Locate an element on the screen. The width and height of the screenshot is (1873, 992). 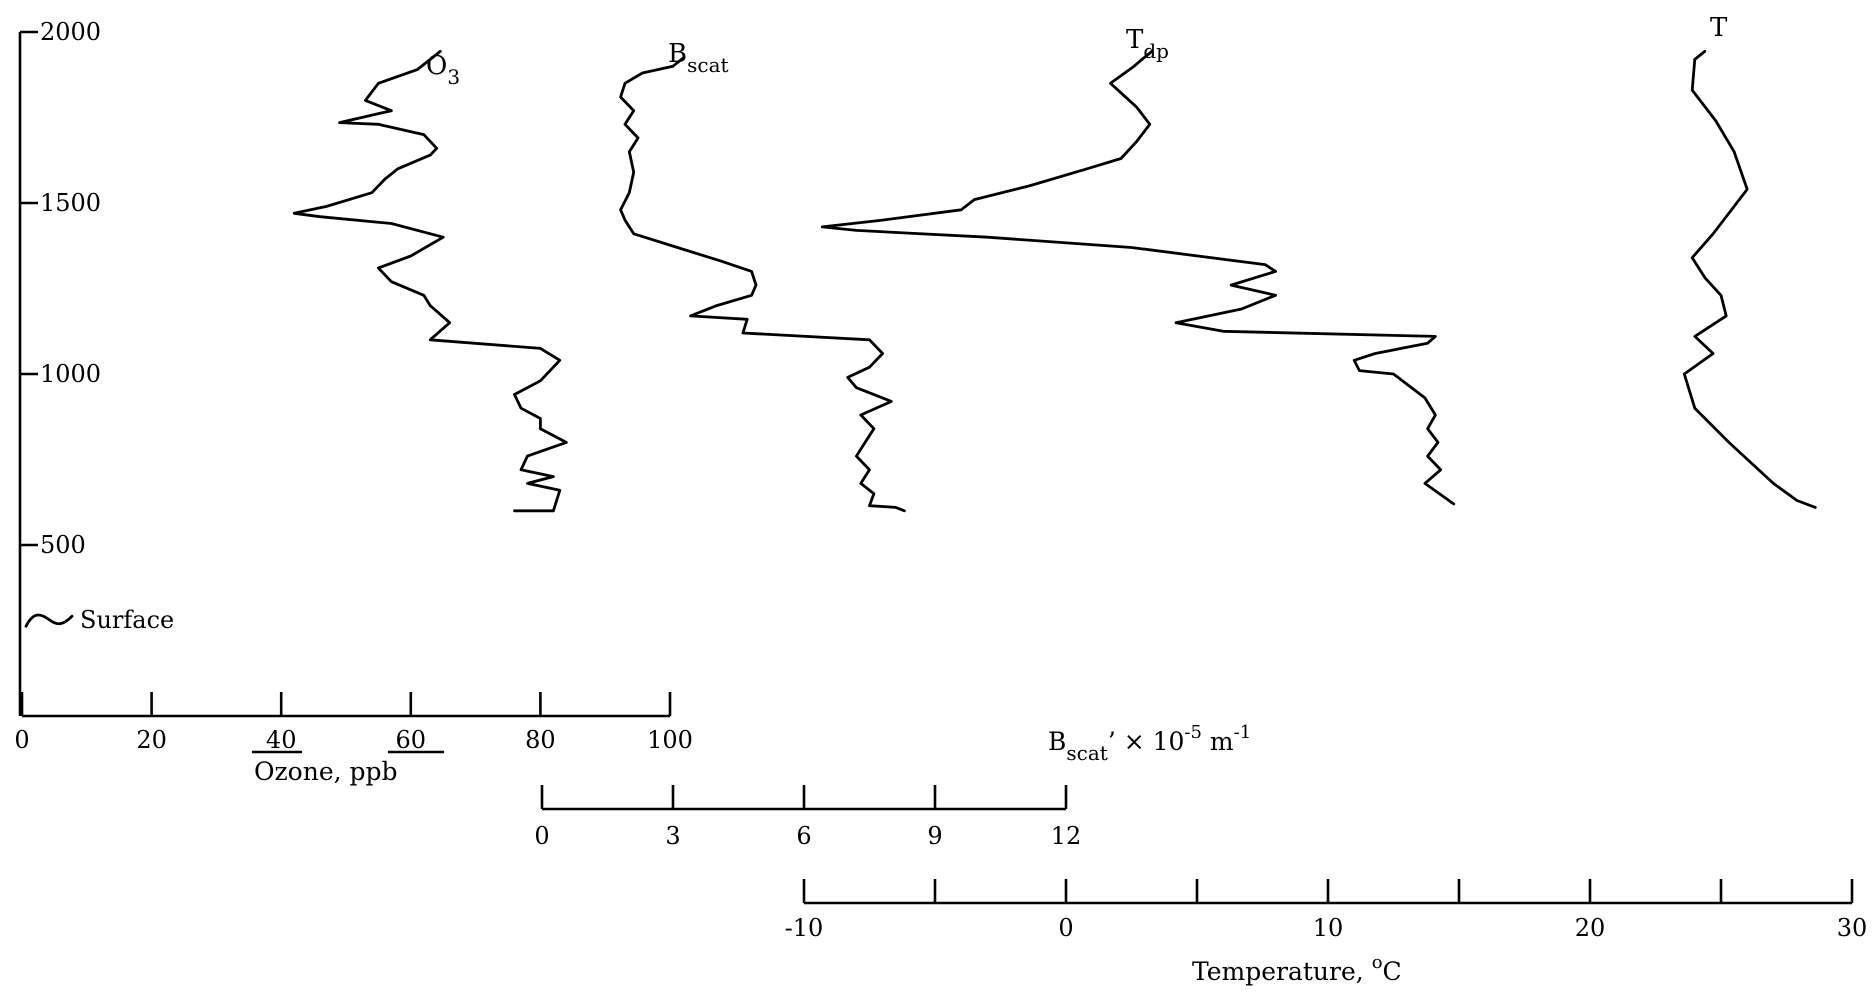
bscat-tick-label: 0 is located at coordinates (541, 836).